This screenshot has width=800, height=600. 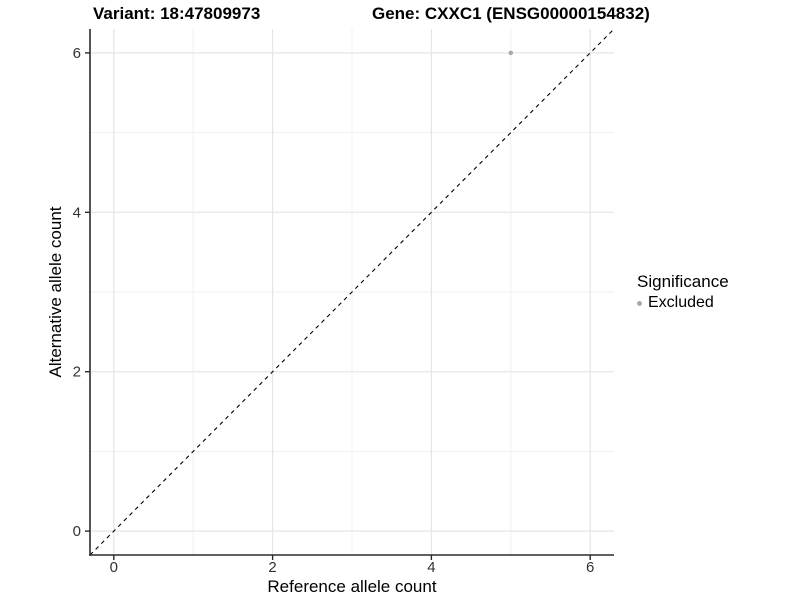 I want to click on y-tick-label: 6, so click(x=77, y=53).